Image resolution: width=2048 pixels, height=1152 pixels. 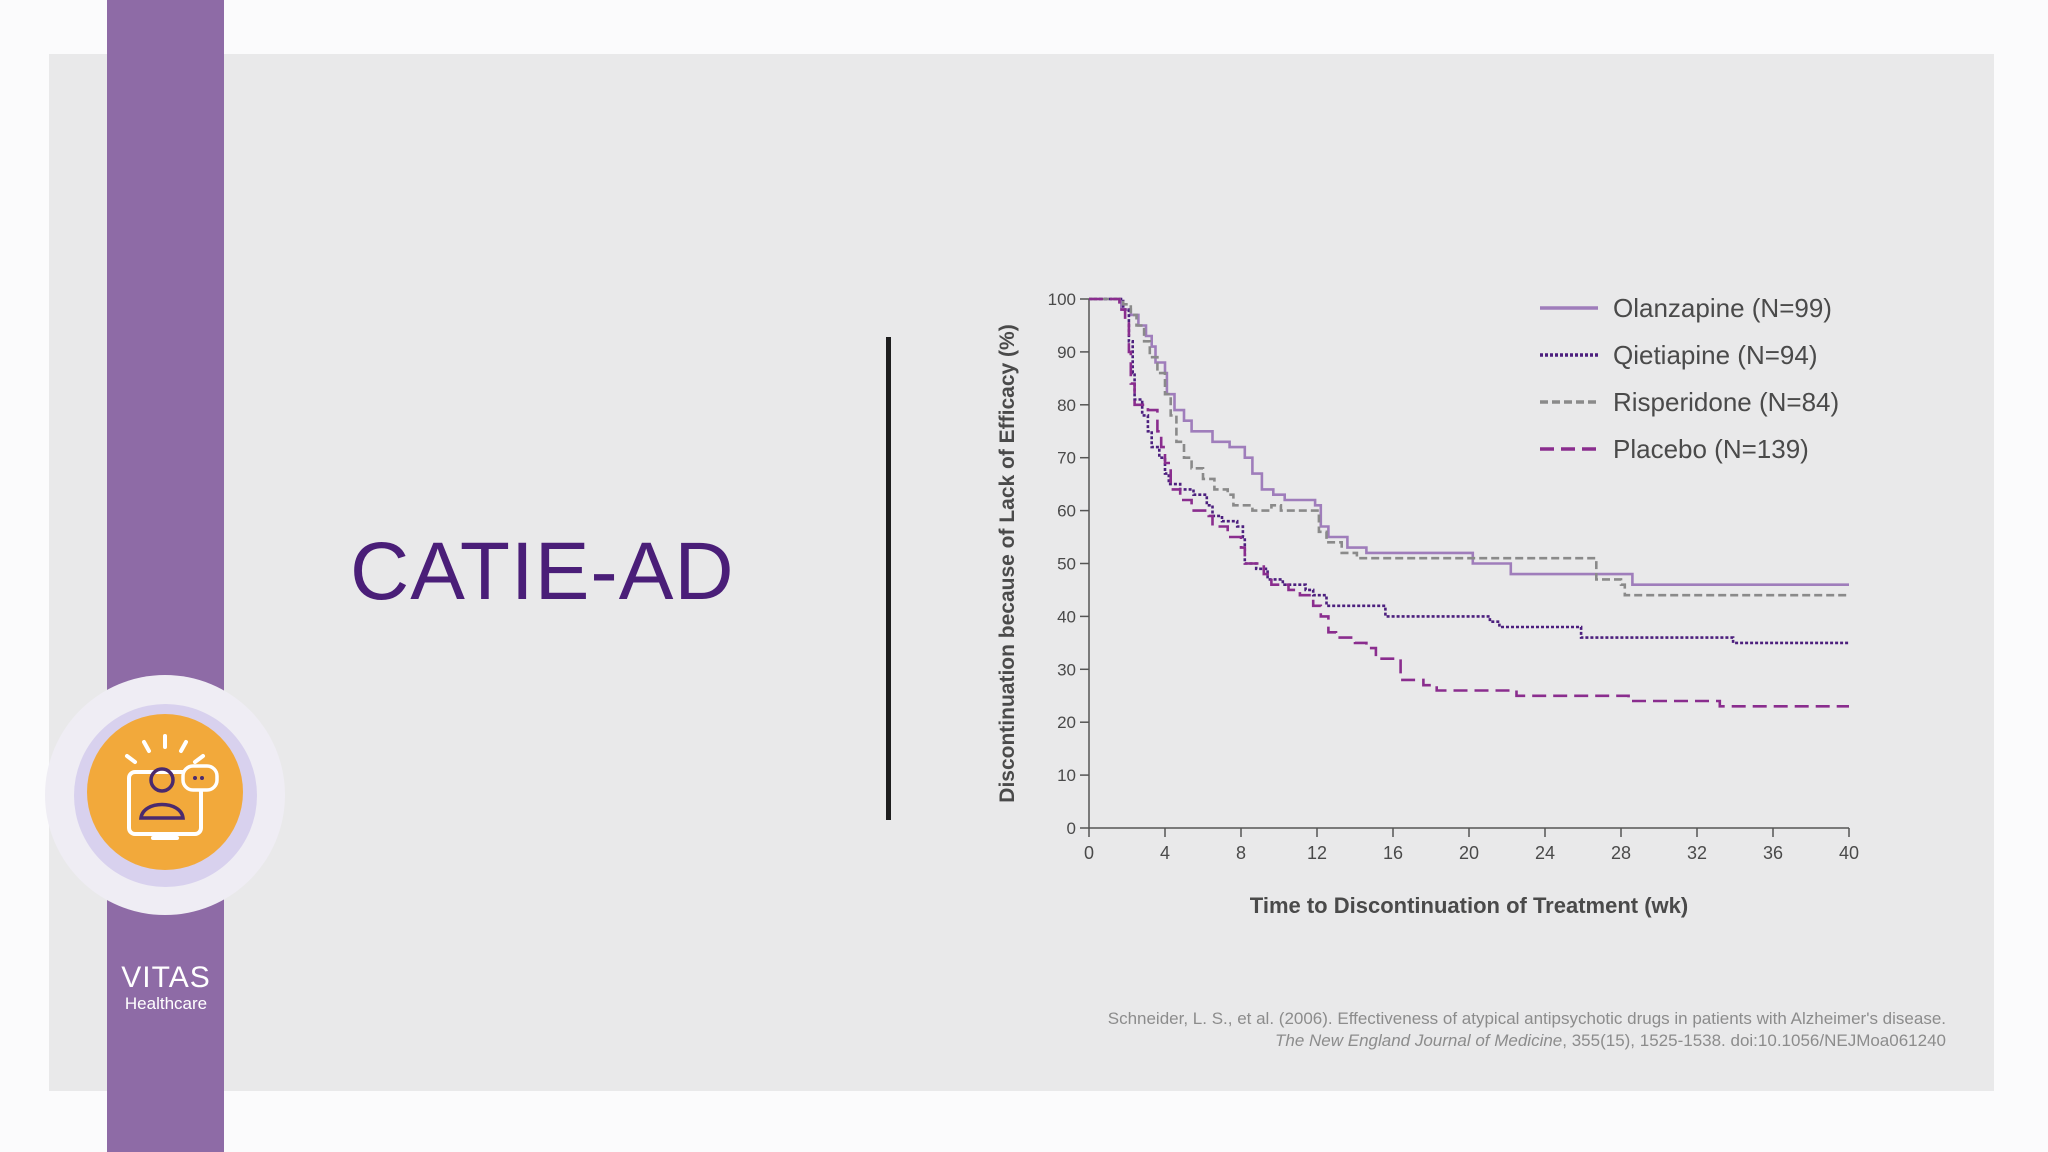 I want to click on legend-label: Qietiapine (N=94), so click(x=1715, y=355).